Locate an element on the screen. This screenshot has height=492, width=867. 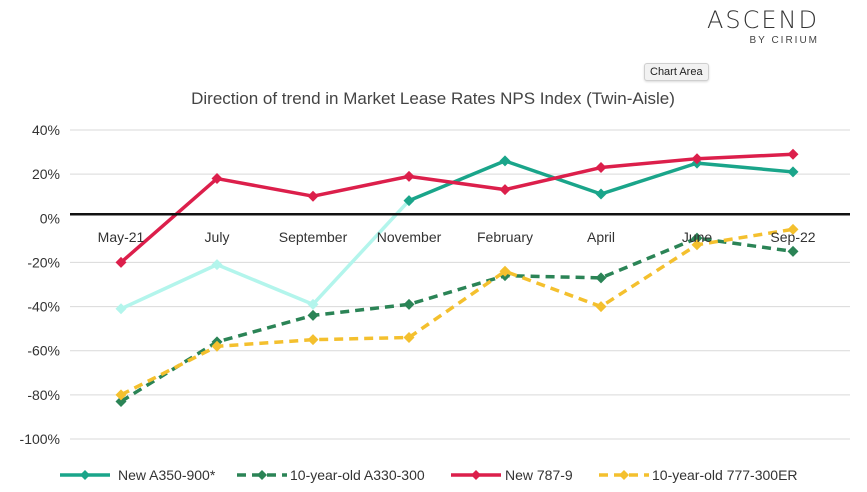
x-category-label: July is located at coordinates (217, 237).